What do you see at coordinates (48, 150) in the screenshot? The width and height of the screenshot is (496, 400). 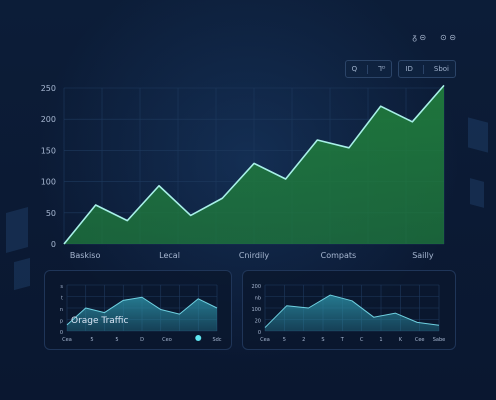 I see `y-tick-label: 150` at bounding box center [48, 150].